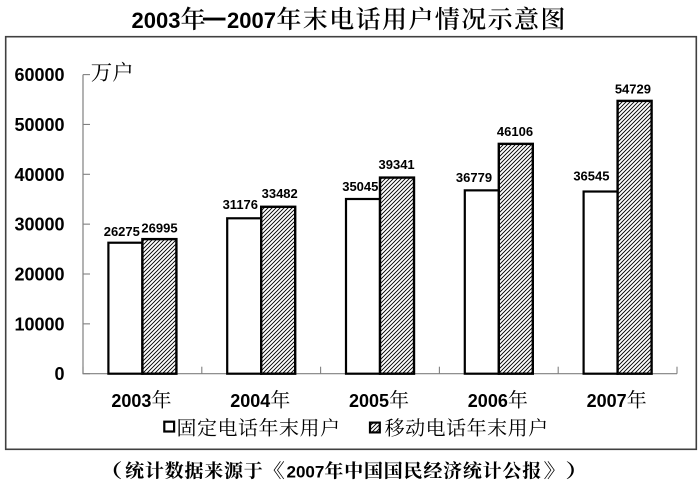 The width and height of the screenshot is (700, 487). Describe the element at coordinates (633, 89) in the screenshot. I see `svg-text: 54729` at that location.